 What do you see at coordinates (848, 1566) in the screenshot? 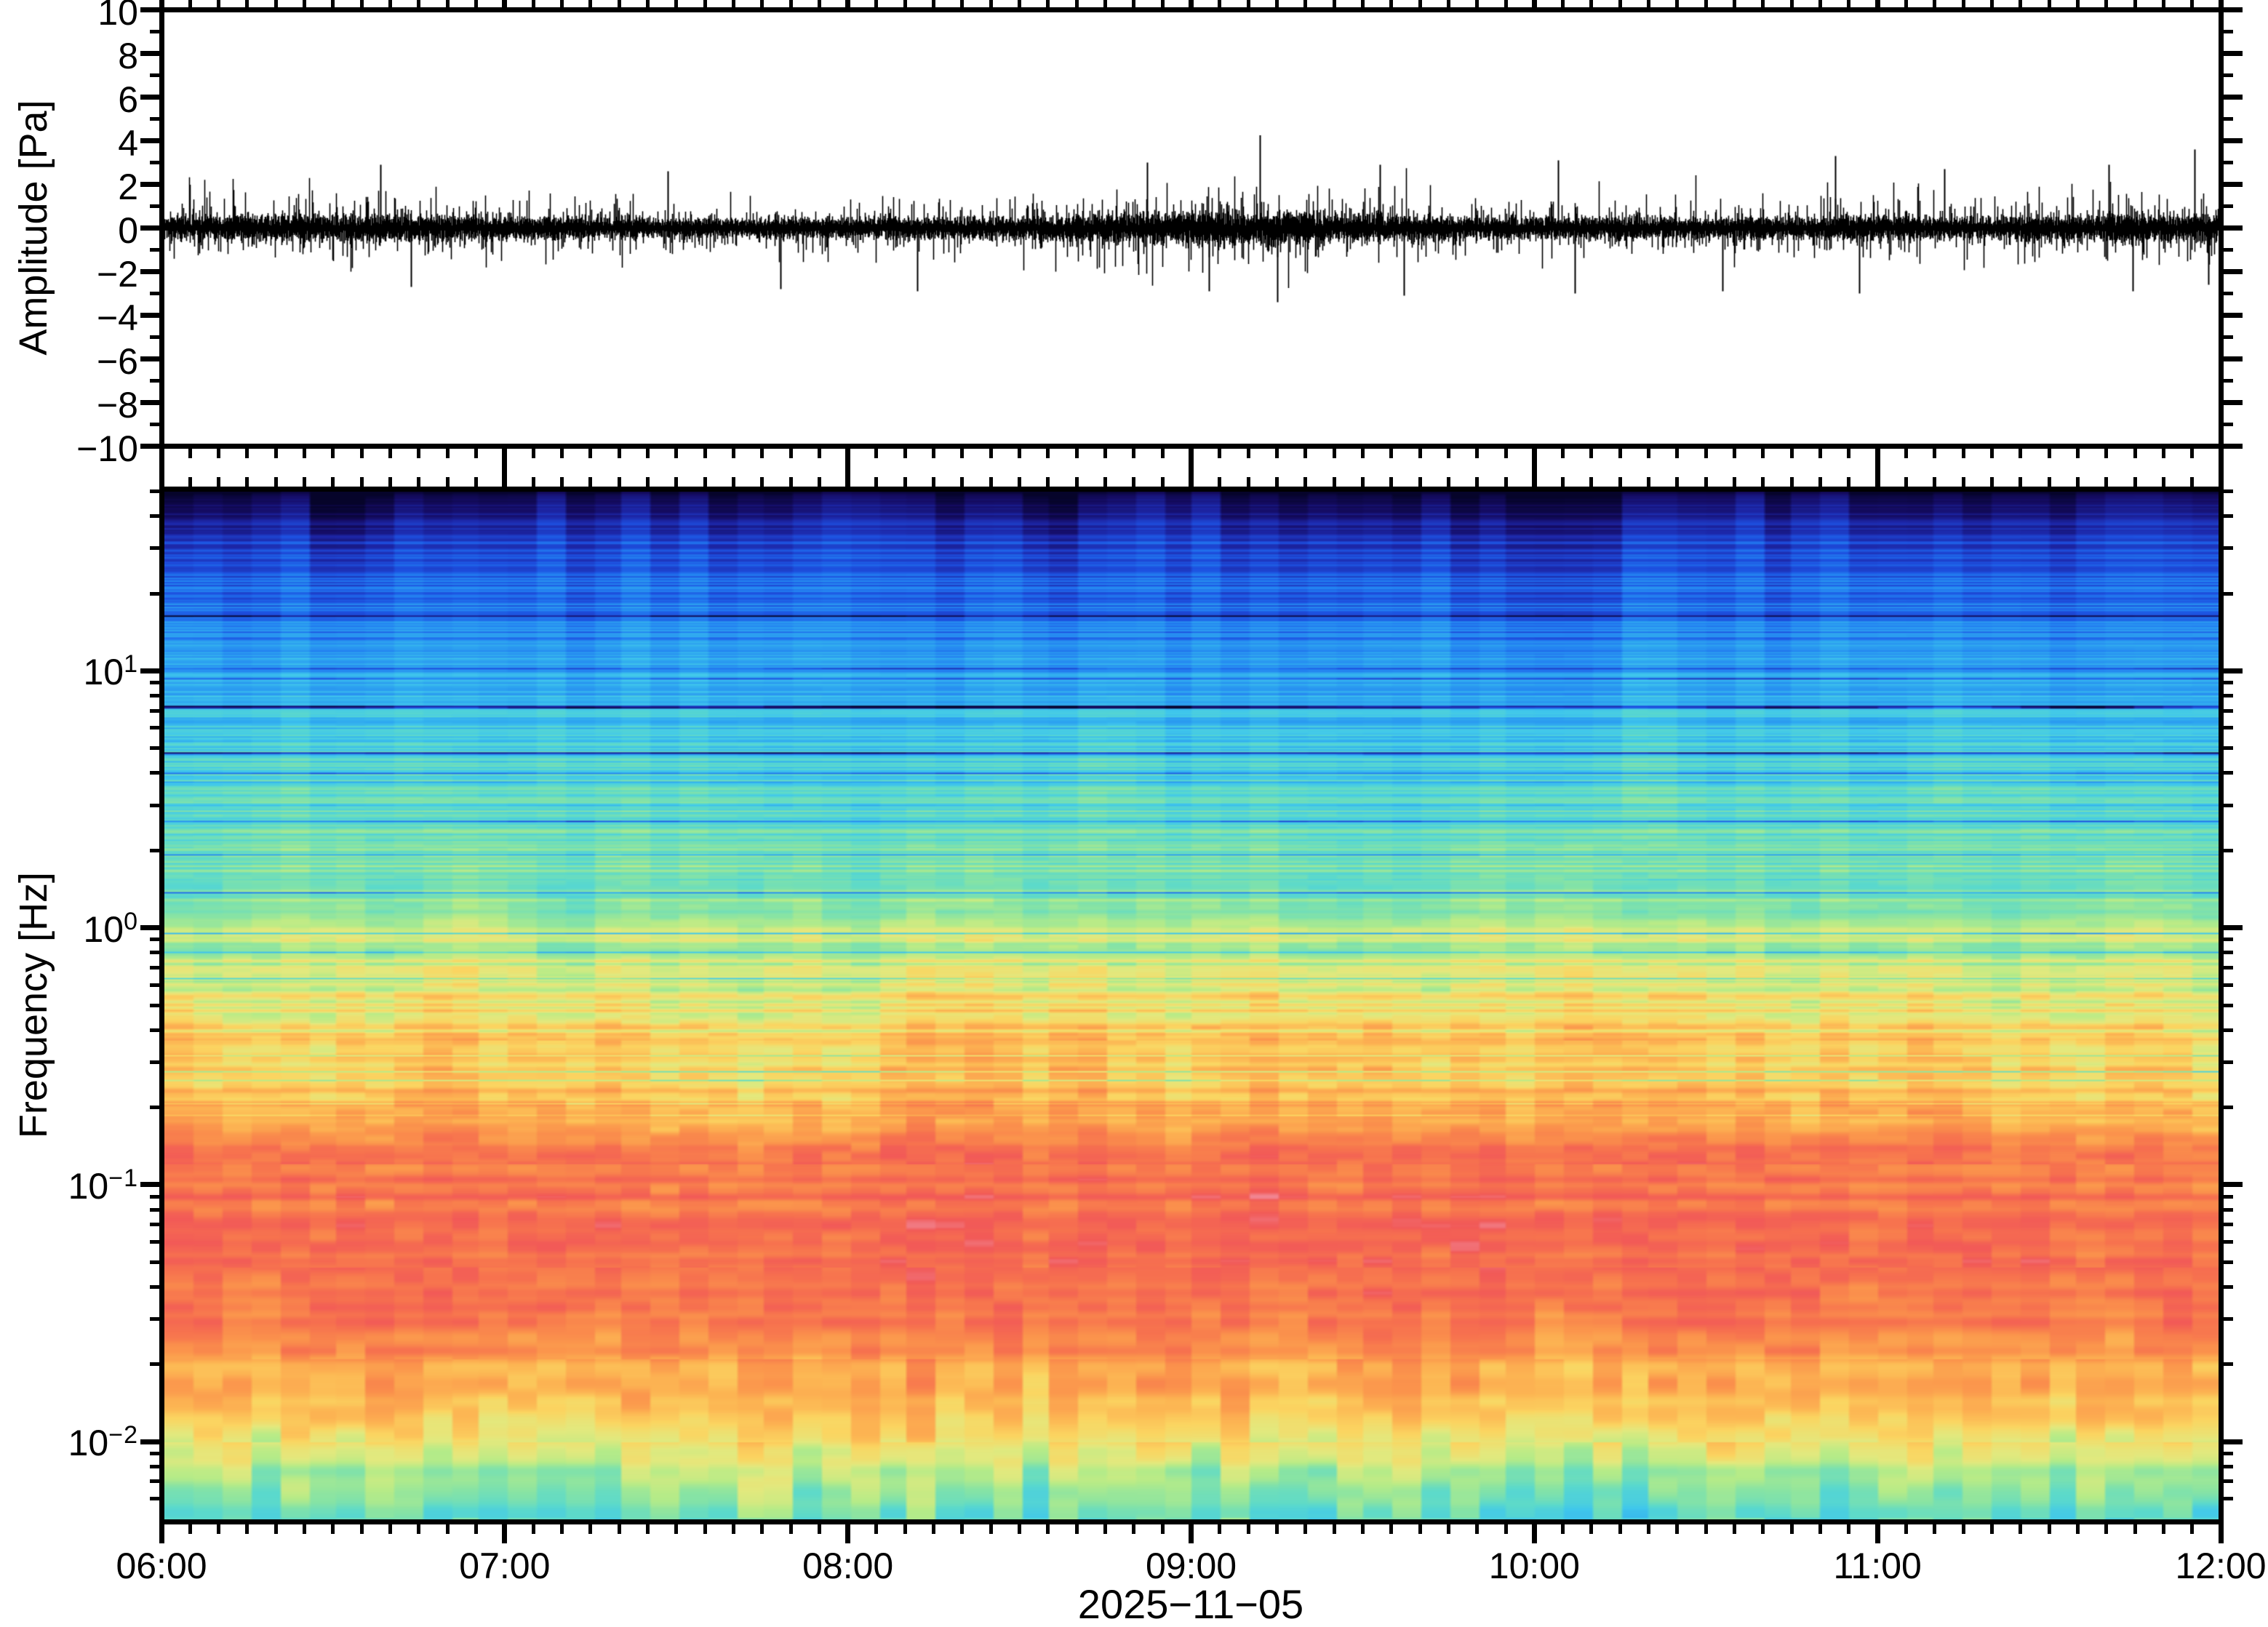
I see `time-tick-label: 08:00` at bounding box center [848, 1566].